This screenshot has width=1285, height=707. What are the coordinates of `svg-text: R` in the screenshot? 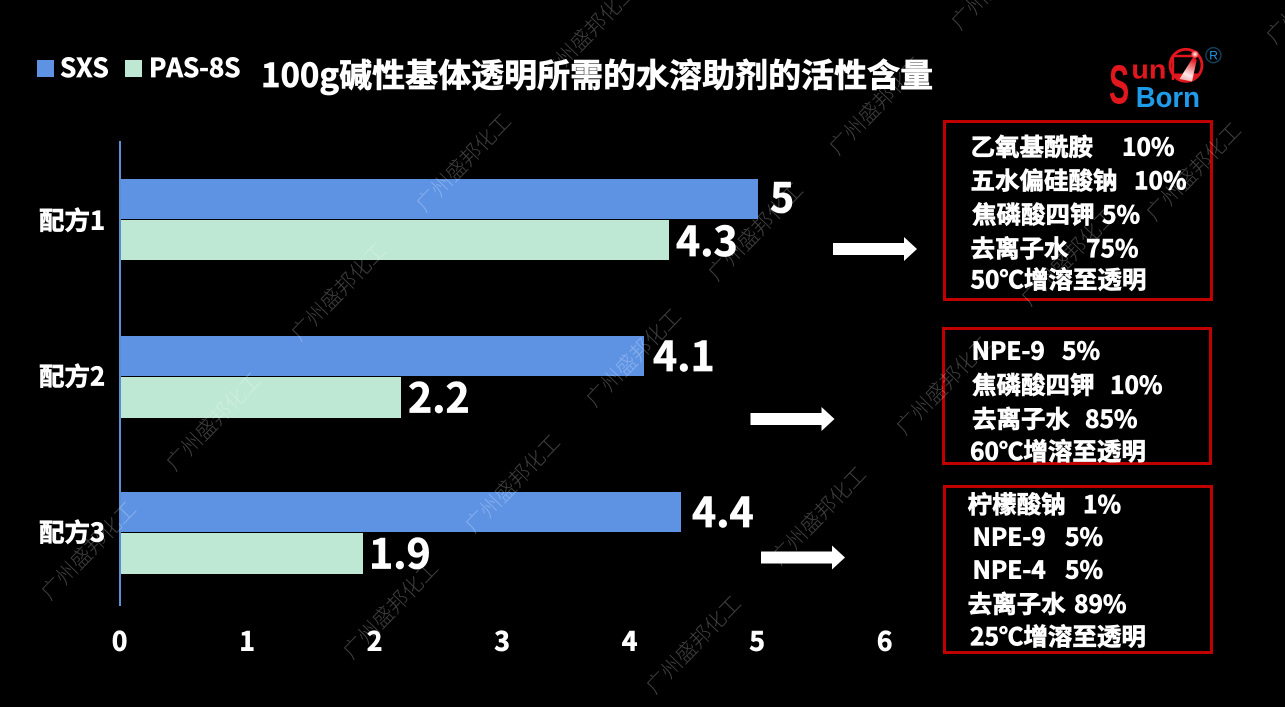 It's located at (1213, 56).